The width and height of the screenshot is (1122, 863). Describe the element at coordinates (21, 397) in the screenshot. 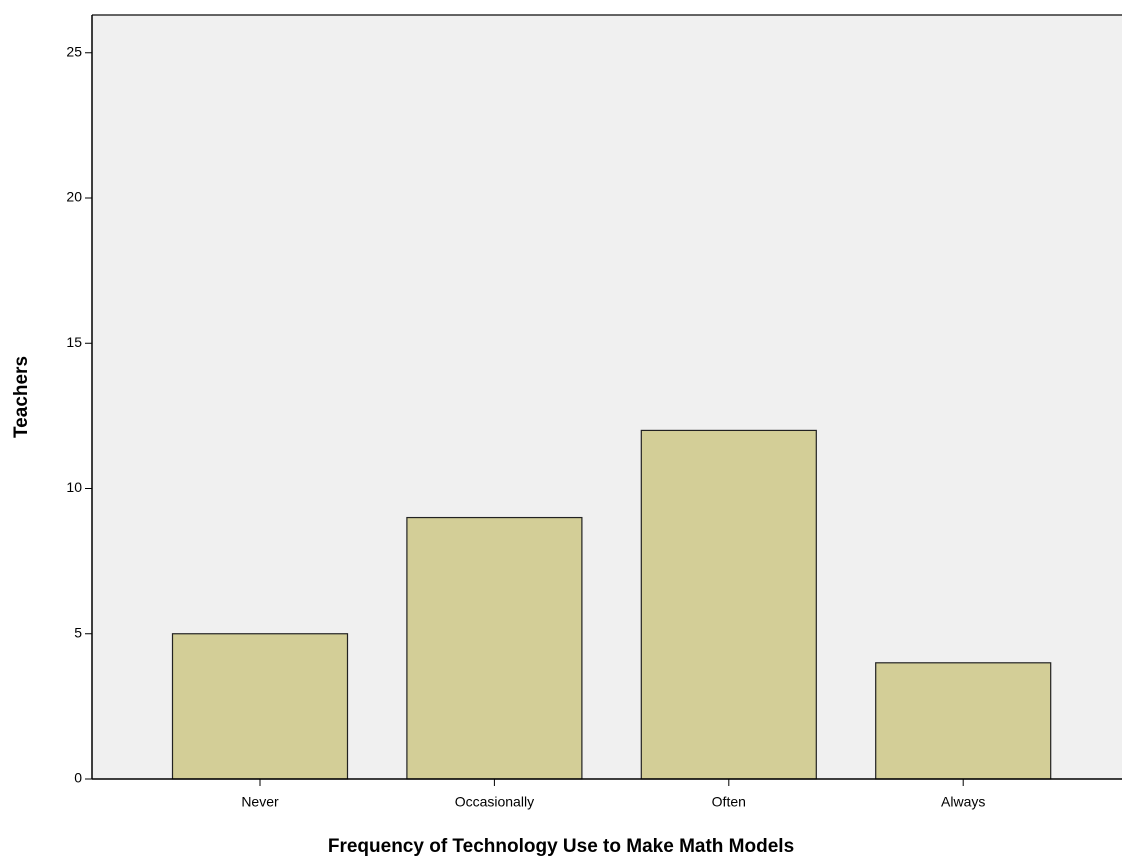

I see `y-axis-title: Teachers` at that location.